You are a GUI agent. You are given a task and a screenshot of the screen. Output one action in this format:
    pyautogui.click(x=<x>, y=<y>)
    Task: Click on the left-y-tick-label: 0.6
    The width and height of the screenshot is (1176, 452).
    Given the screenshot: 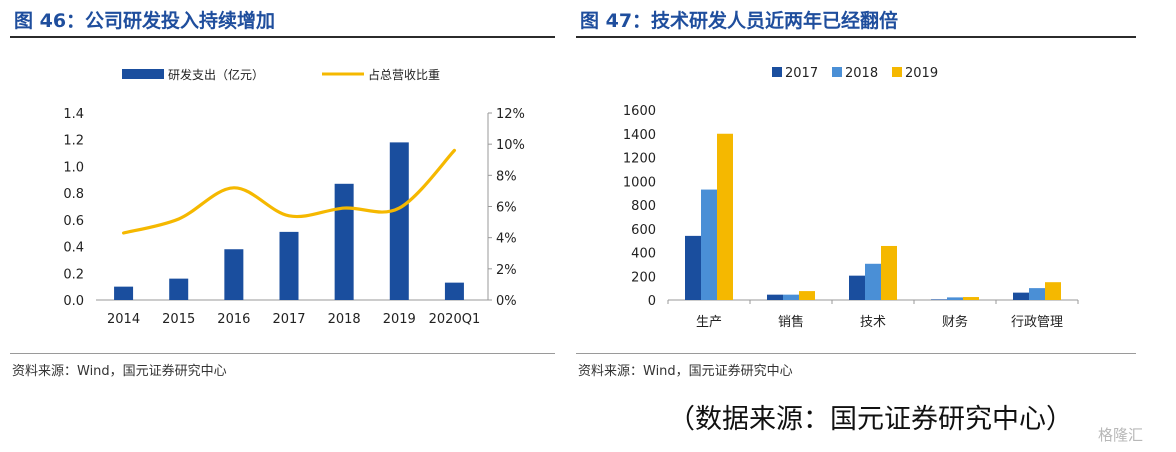 What is the action you would take?
    pyautogui.click(x=73, y=221)
    